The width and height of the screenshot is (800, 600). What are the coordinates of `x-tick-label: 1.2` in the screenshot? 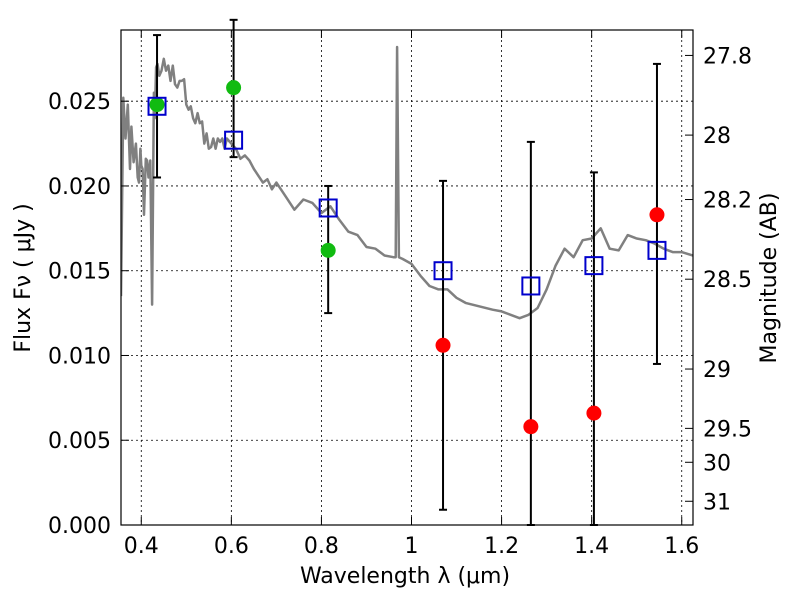 It's located at (501, 546).